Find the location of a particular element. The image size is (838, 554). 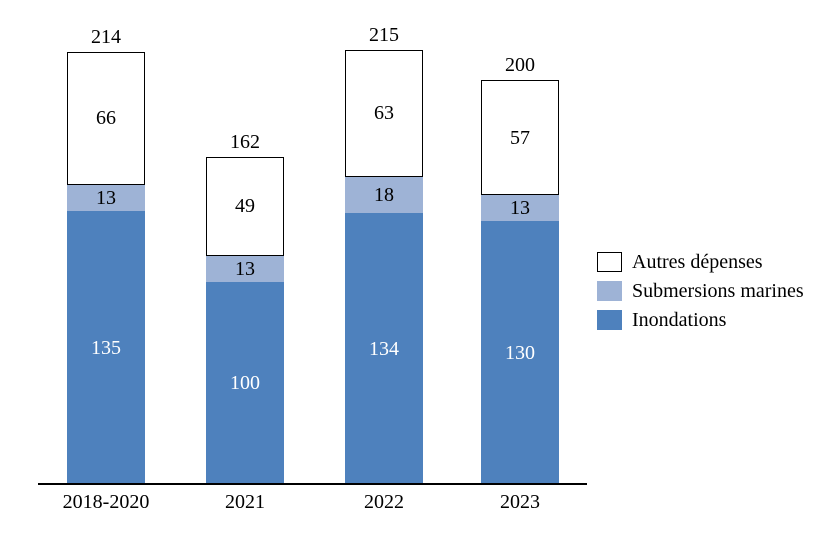

bar-segment-autres-depenses: 66 is located at coordinates (106, 118).